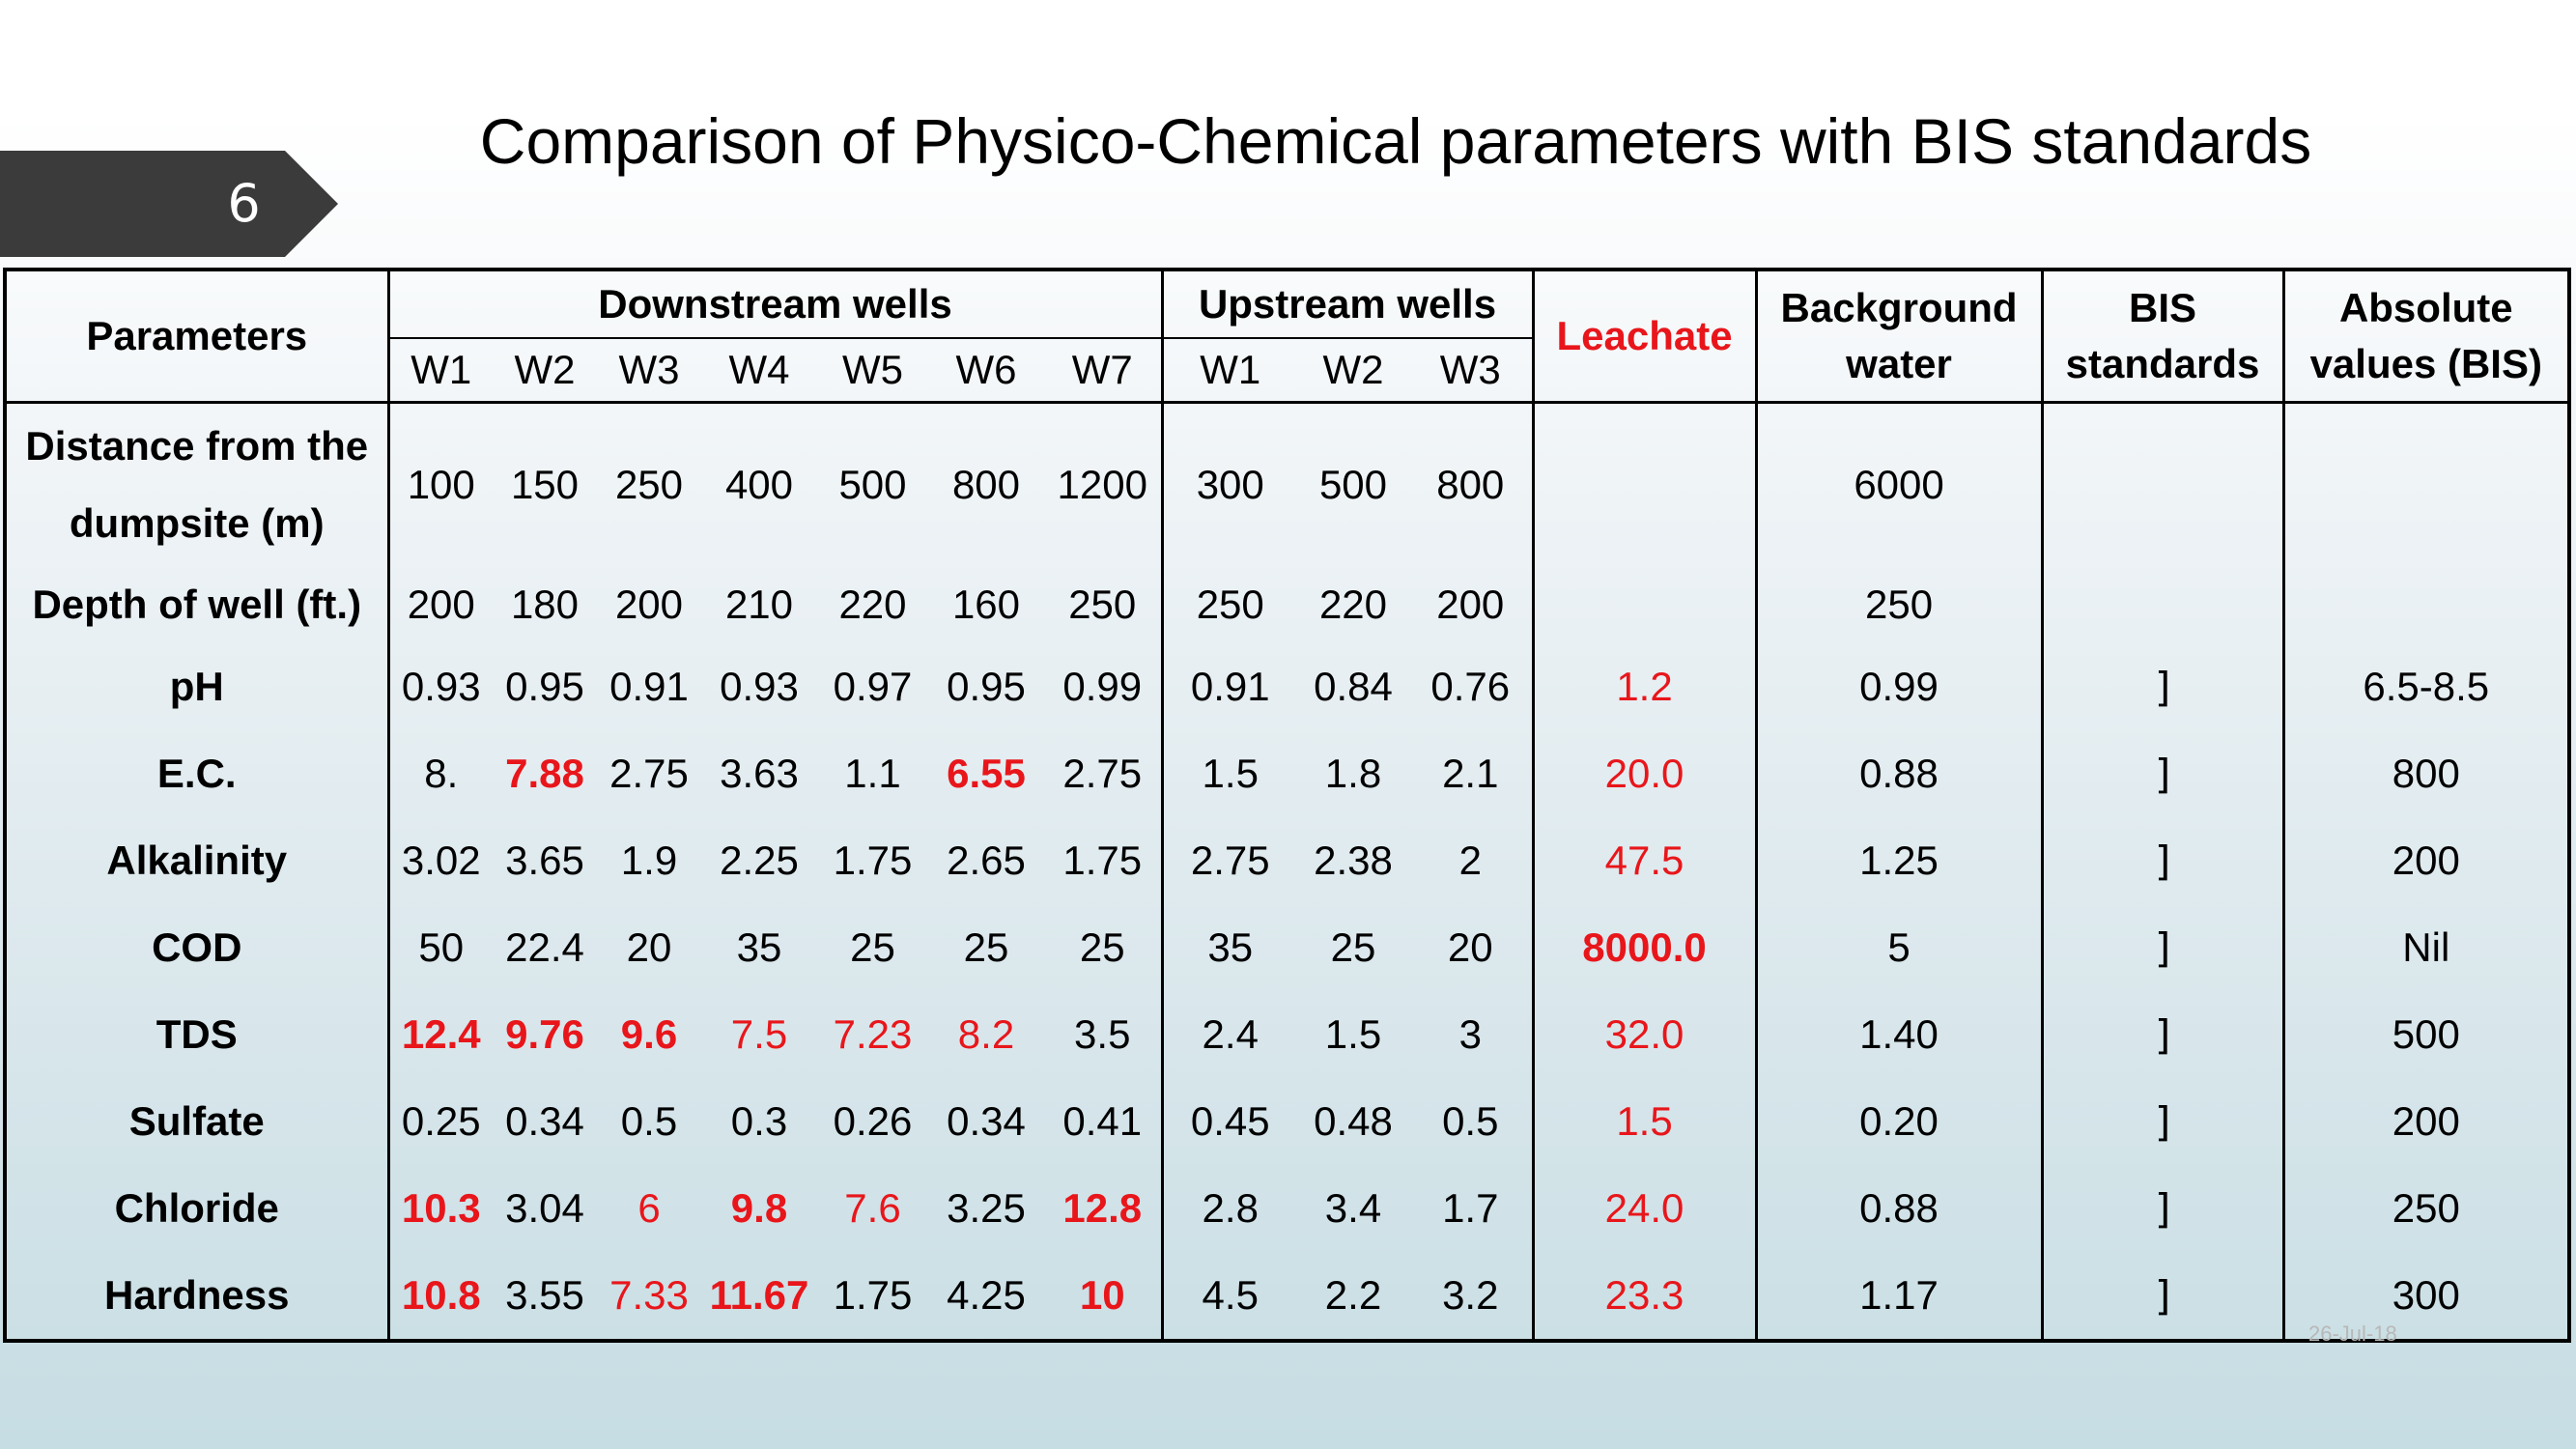 The height and width of the screenshot is (1449, 2576). What do you see at coordinates (759, 947) in the screenshot?
I see `cell-downstream-value: 35` at bounding box center [759, 947].